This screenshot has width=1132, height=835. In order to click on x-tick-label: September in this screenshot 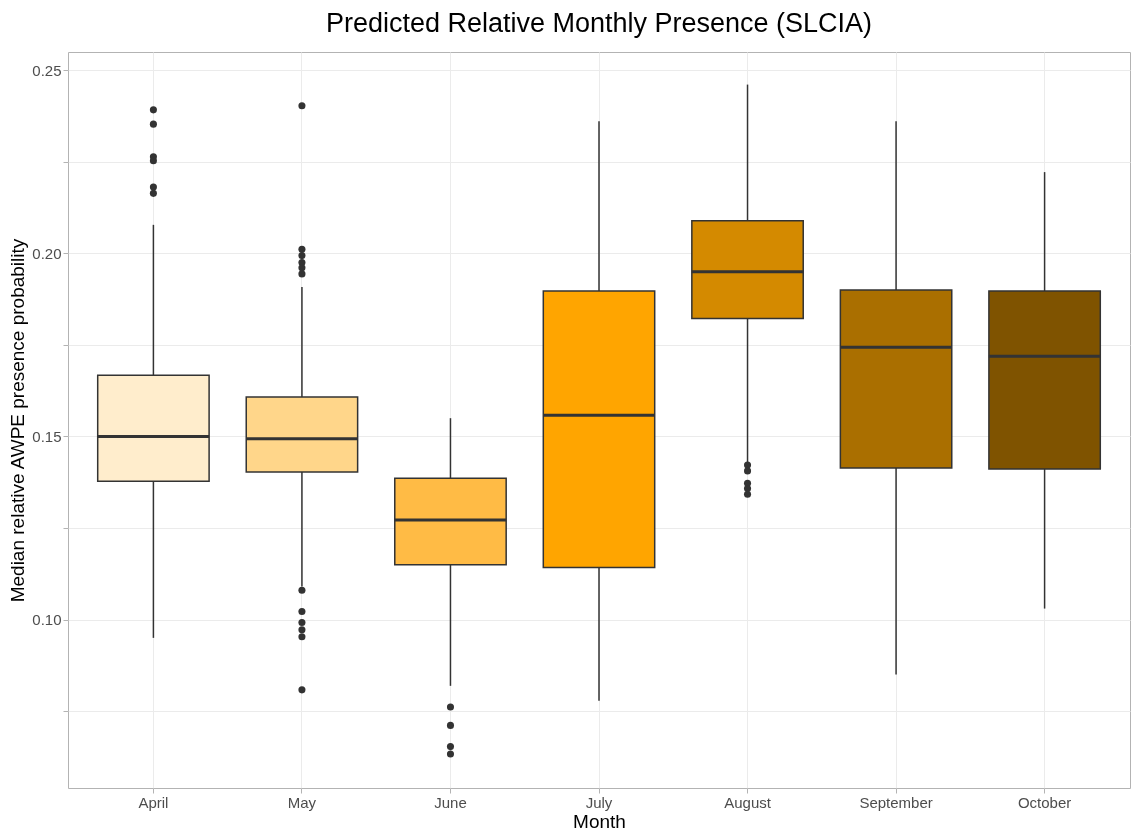, I will do `click(896, 802)`.